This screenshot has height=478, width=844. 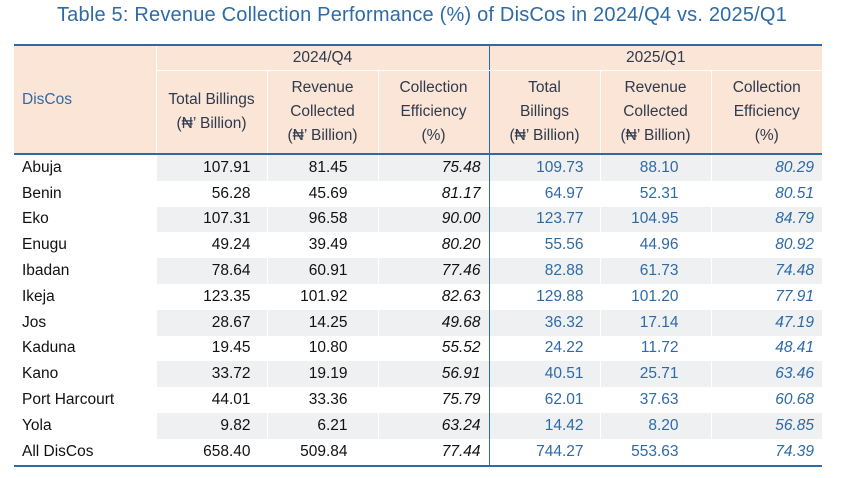 I want to click on disco-name-cell: Benin, so click(x=42, y=193).